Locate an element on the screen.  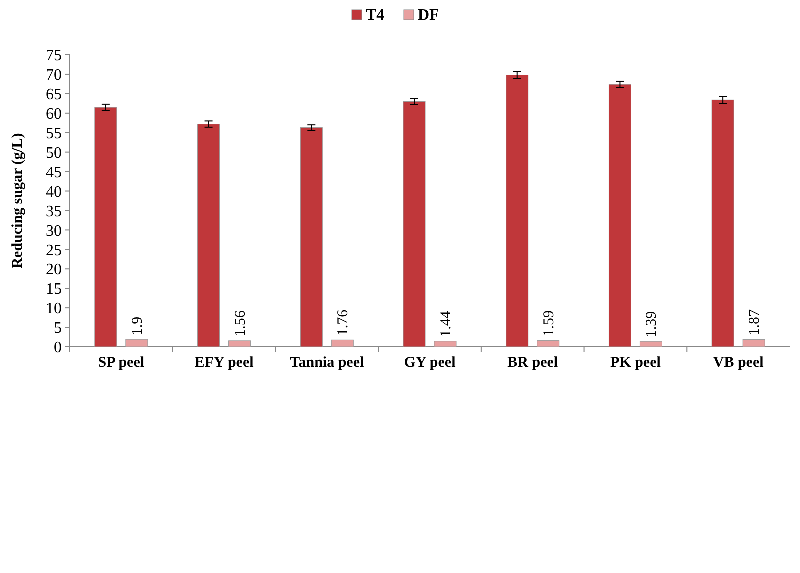
x-tick-label: GY peel is located at coordinates (430, 363).